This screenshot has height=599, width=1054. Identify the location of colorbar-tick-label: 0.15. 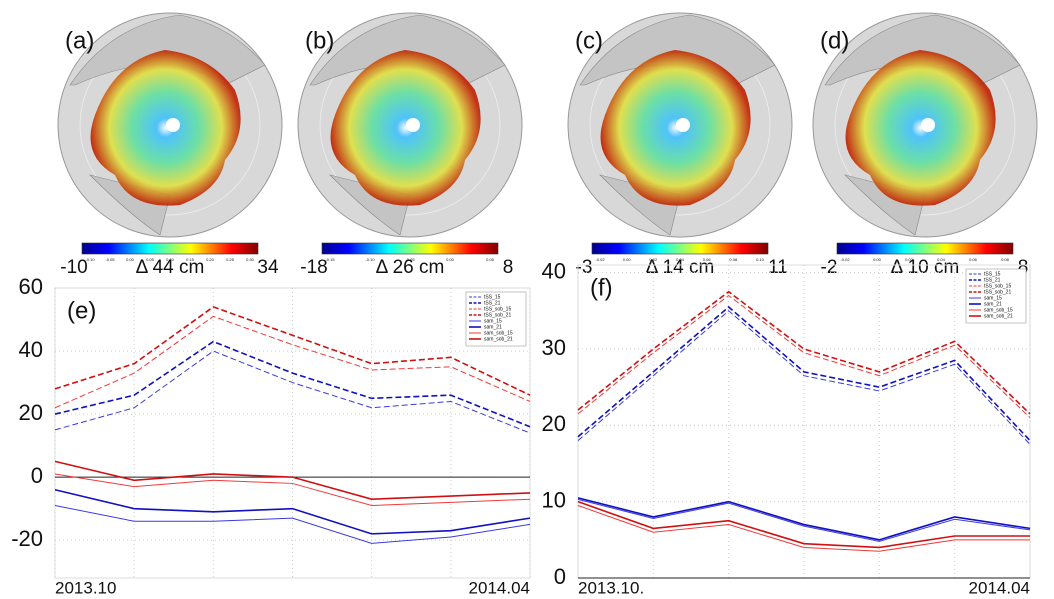
(190, 259).